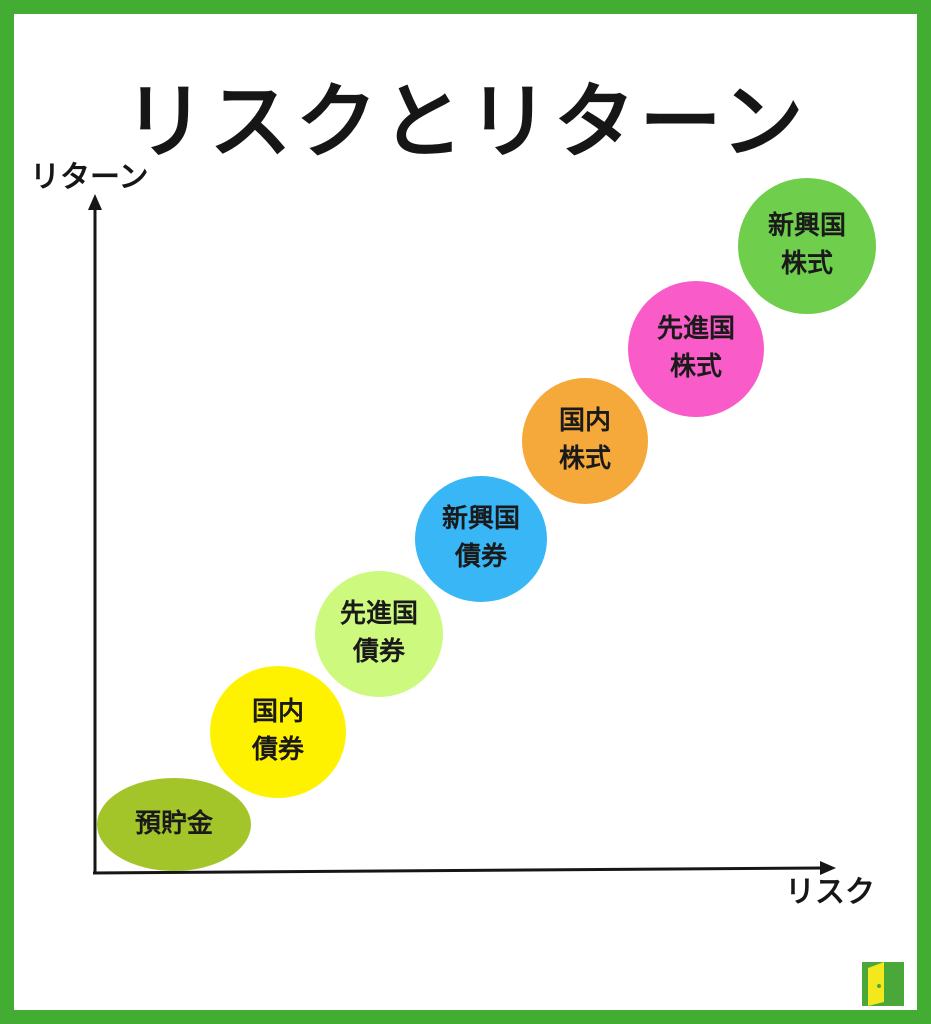  Describe the element at coordinates (95, 202) in the screenshot. I see `y-axis-arrow-icon` at that location.